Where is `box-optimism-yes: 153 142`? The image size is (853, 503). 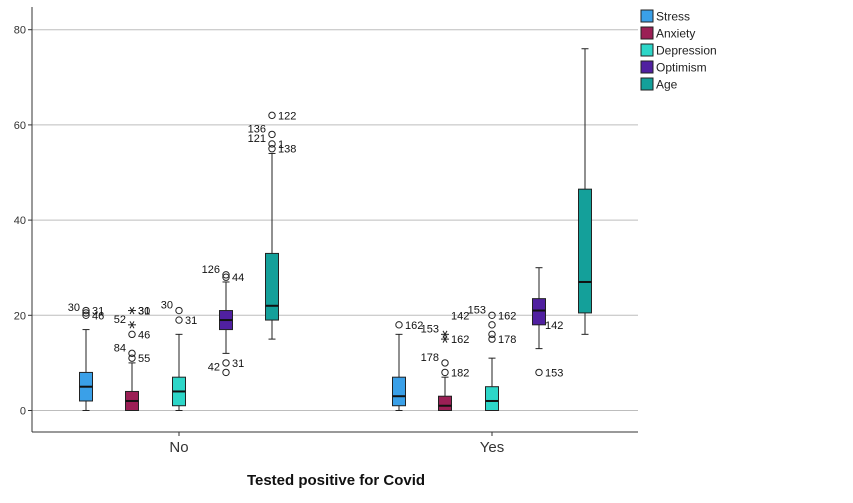
box-optimism-yes: 153 142 is located at coordinates (547, 323).